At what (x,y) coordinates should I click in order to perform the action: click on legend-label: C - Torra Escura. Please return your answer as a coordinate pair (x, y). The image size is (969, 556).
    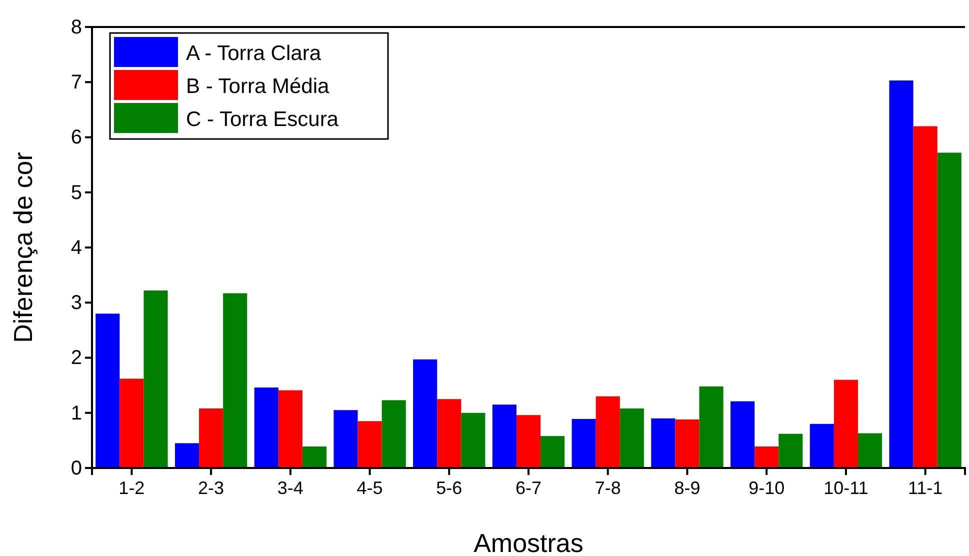
    Looking at the image, I should click on (262, 119).